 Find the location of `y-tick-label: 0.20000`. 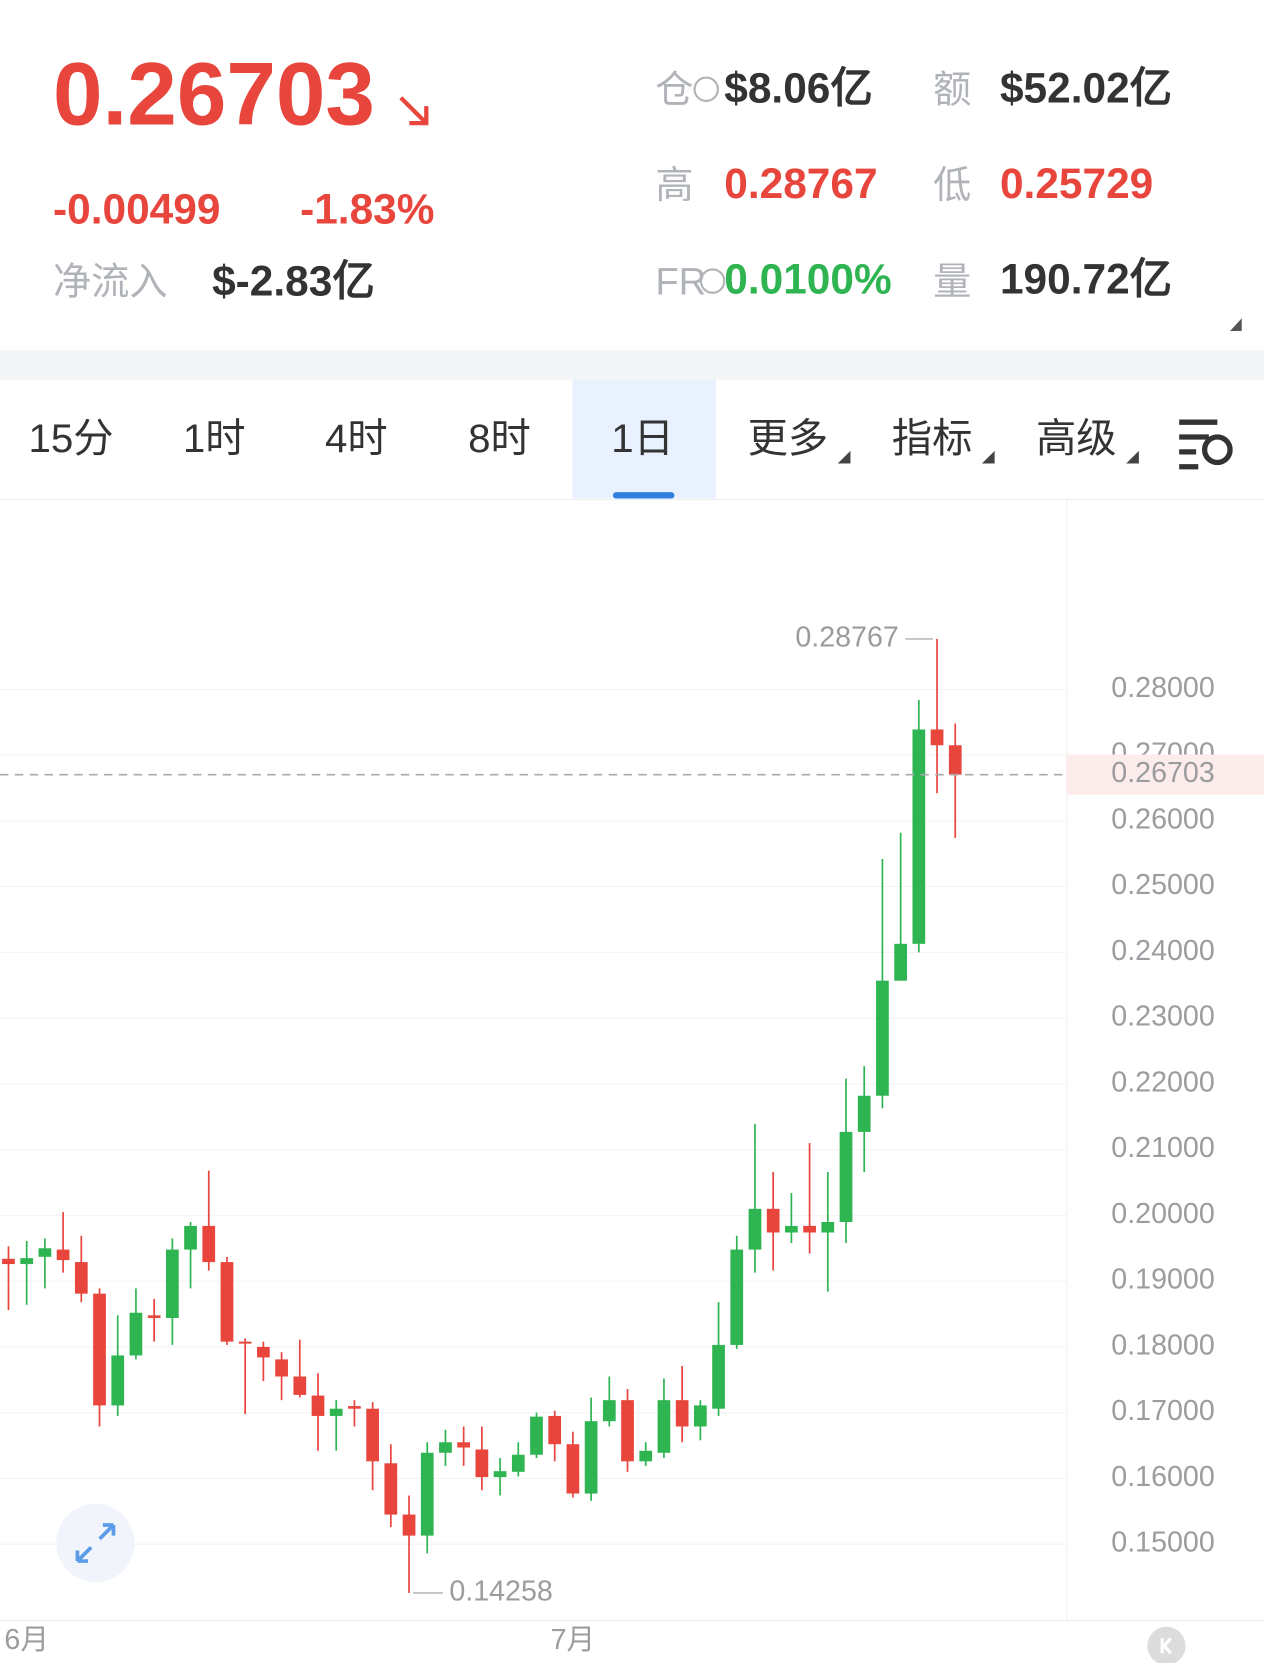

y-tick-label: 0.20000 is located at coordinates (1162, 1214).